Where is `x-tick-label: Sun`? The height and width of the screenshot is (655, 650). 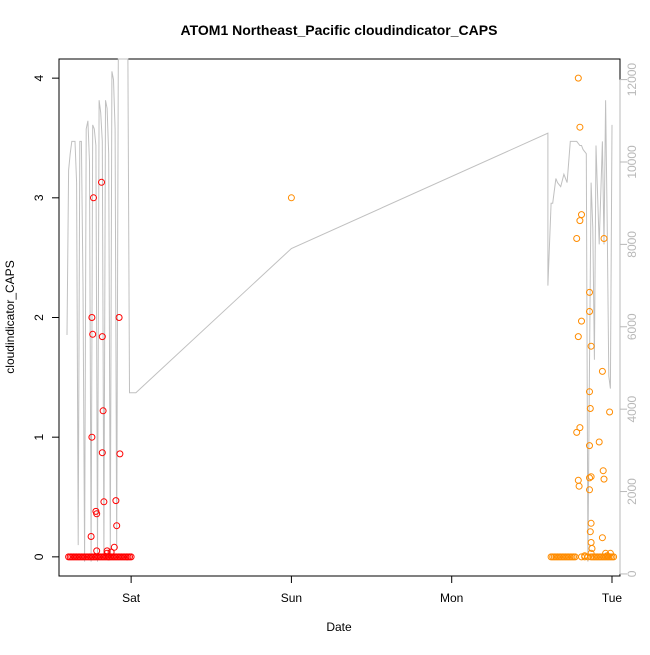
x-tick-label: Sun is located at coordinates (291, 598).